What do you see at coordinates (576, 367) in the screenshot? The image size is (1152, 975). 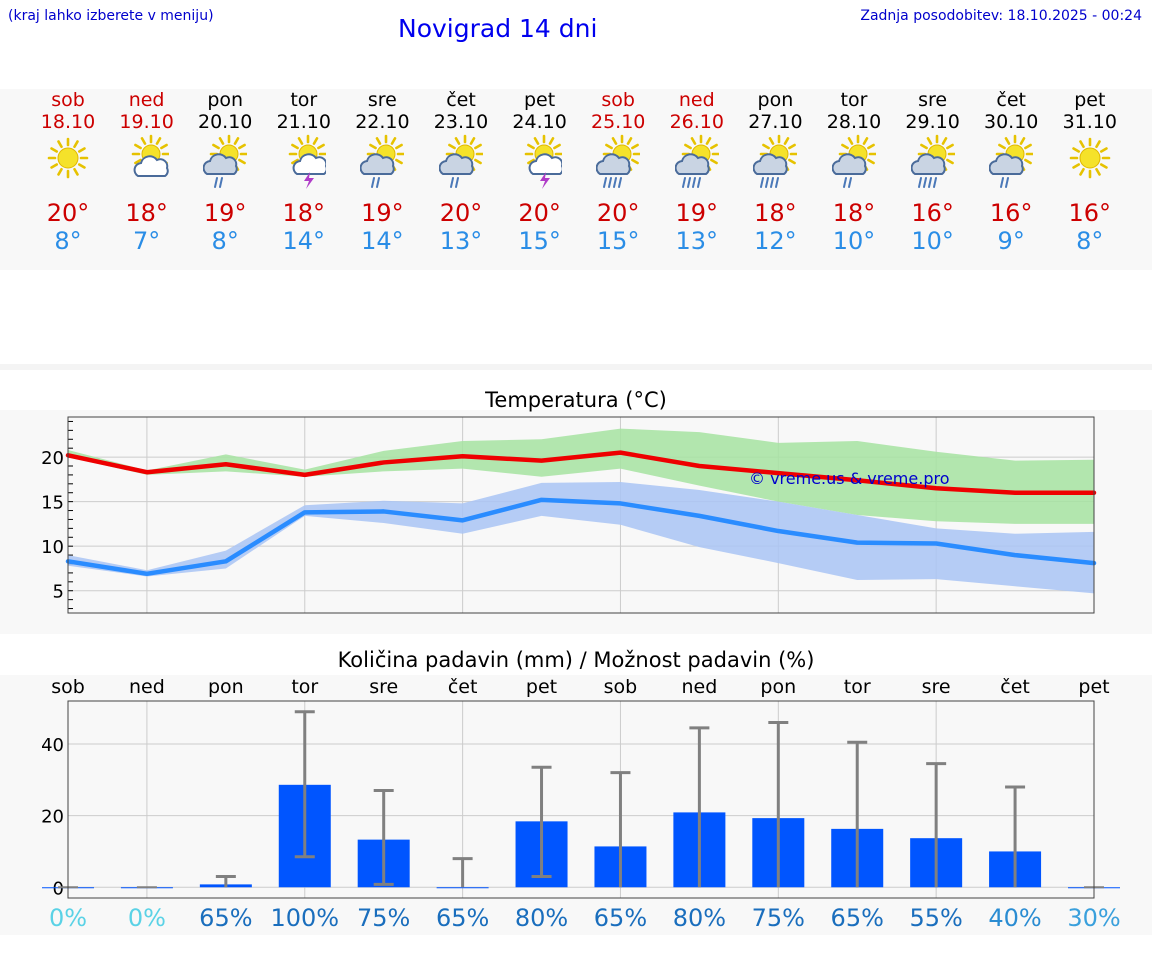 I see `divider` at bounding box center [576, 367].